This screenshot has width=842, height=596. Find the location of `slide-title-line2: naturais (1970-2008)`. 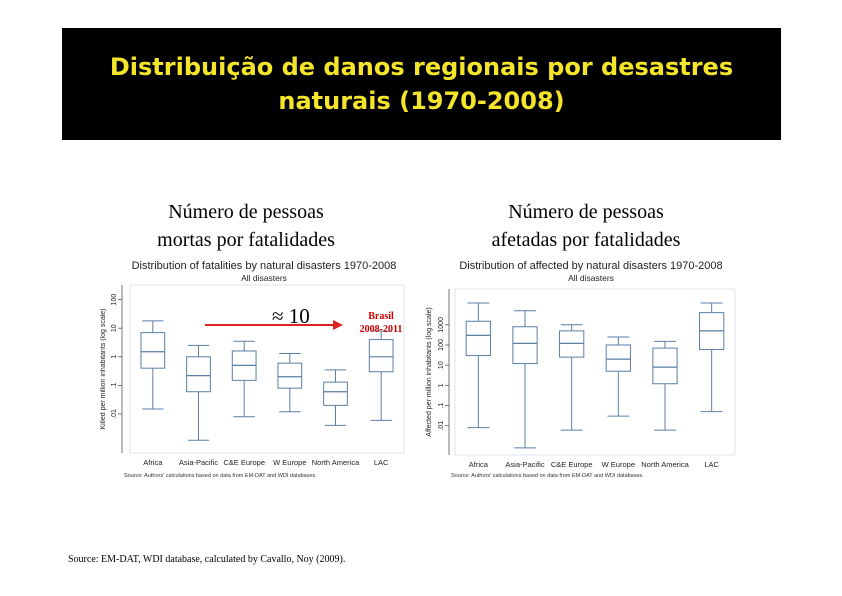

slide-title-line2: naturais (1970-2008) is located at coordinates (421, 101).